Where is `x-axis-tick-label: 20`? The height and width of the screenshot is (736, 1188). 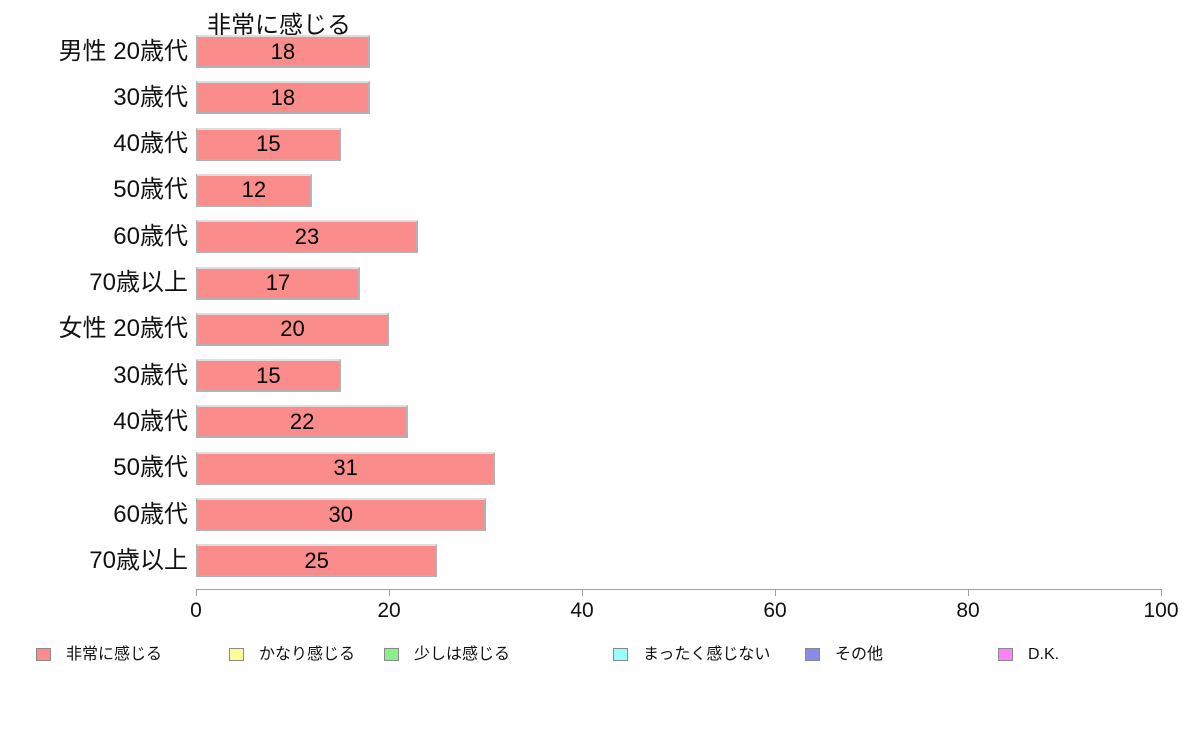 x-axis-tick-label: 20 is located at coordinates (389, 610).